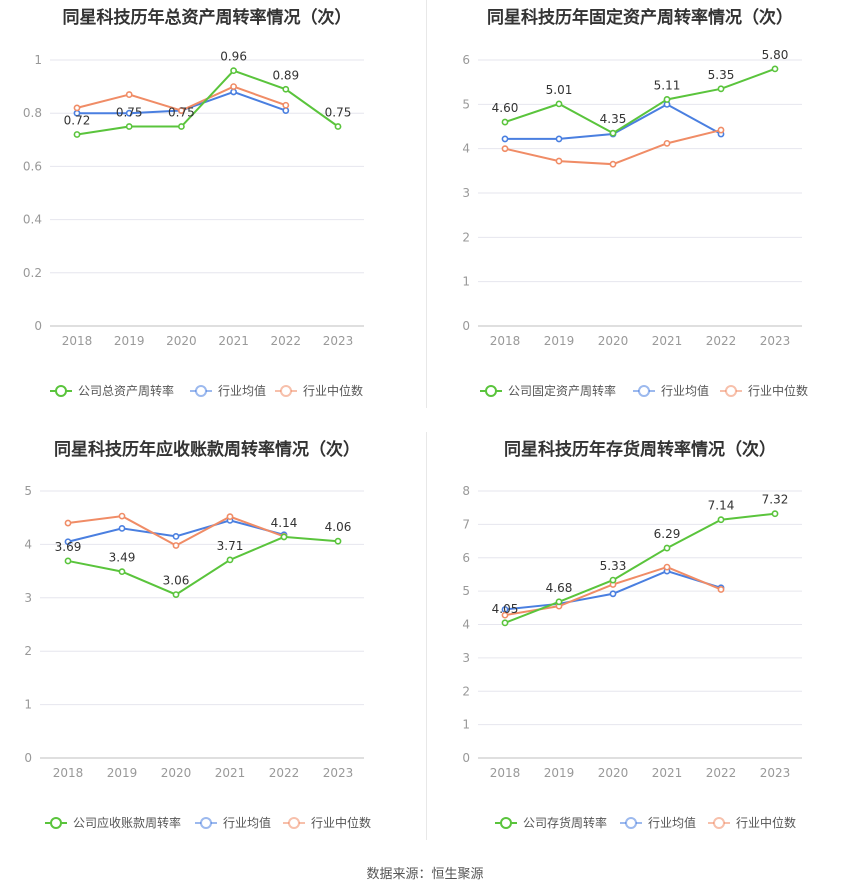  What do you see at coordinates (38, 60) in the screenshot?
I see `y-tick-label: 1` at bounding box center [38, 60].